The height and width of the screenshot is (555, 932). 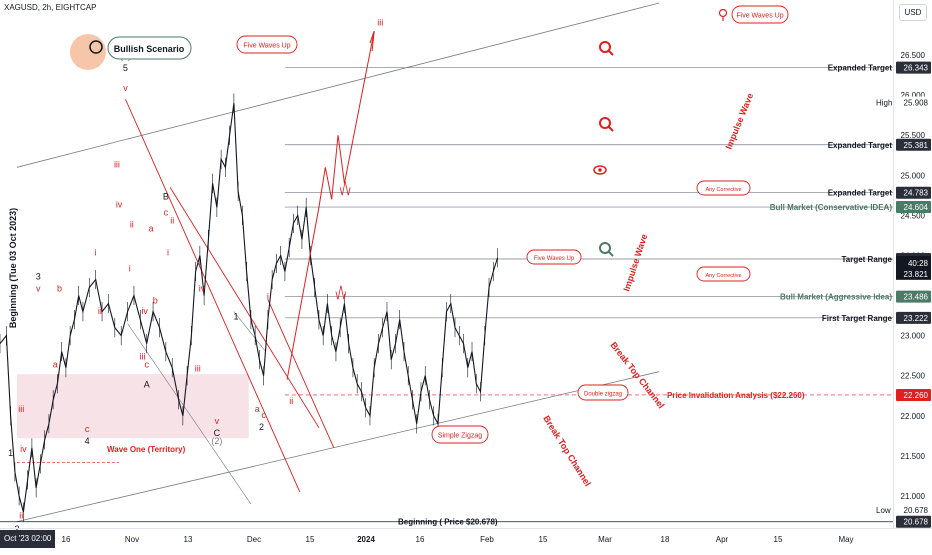 I want to click on time-axis-border, so click(x=466, y=528).